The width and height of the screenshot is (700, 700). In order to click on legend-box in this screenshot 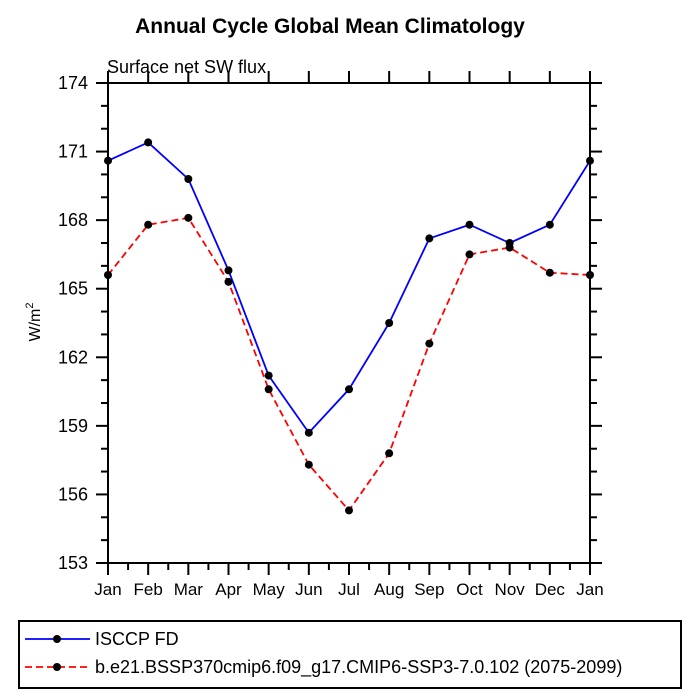, I will do `click(350, 654)`.